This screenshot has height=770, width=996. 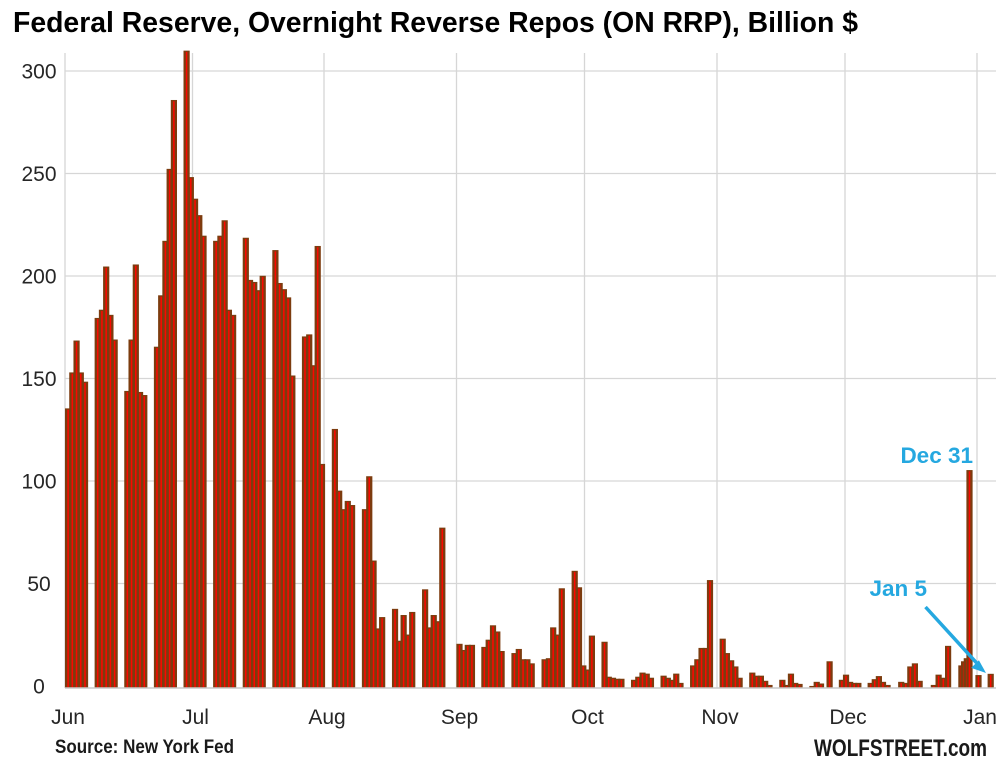 I want to click on svg-text: Jan, so click(x=979, y=717).